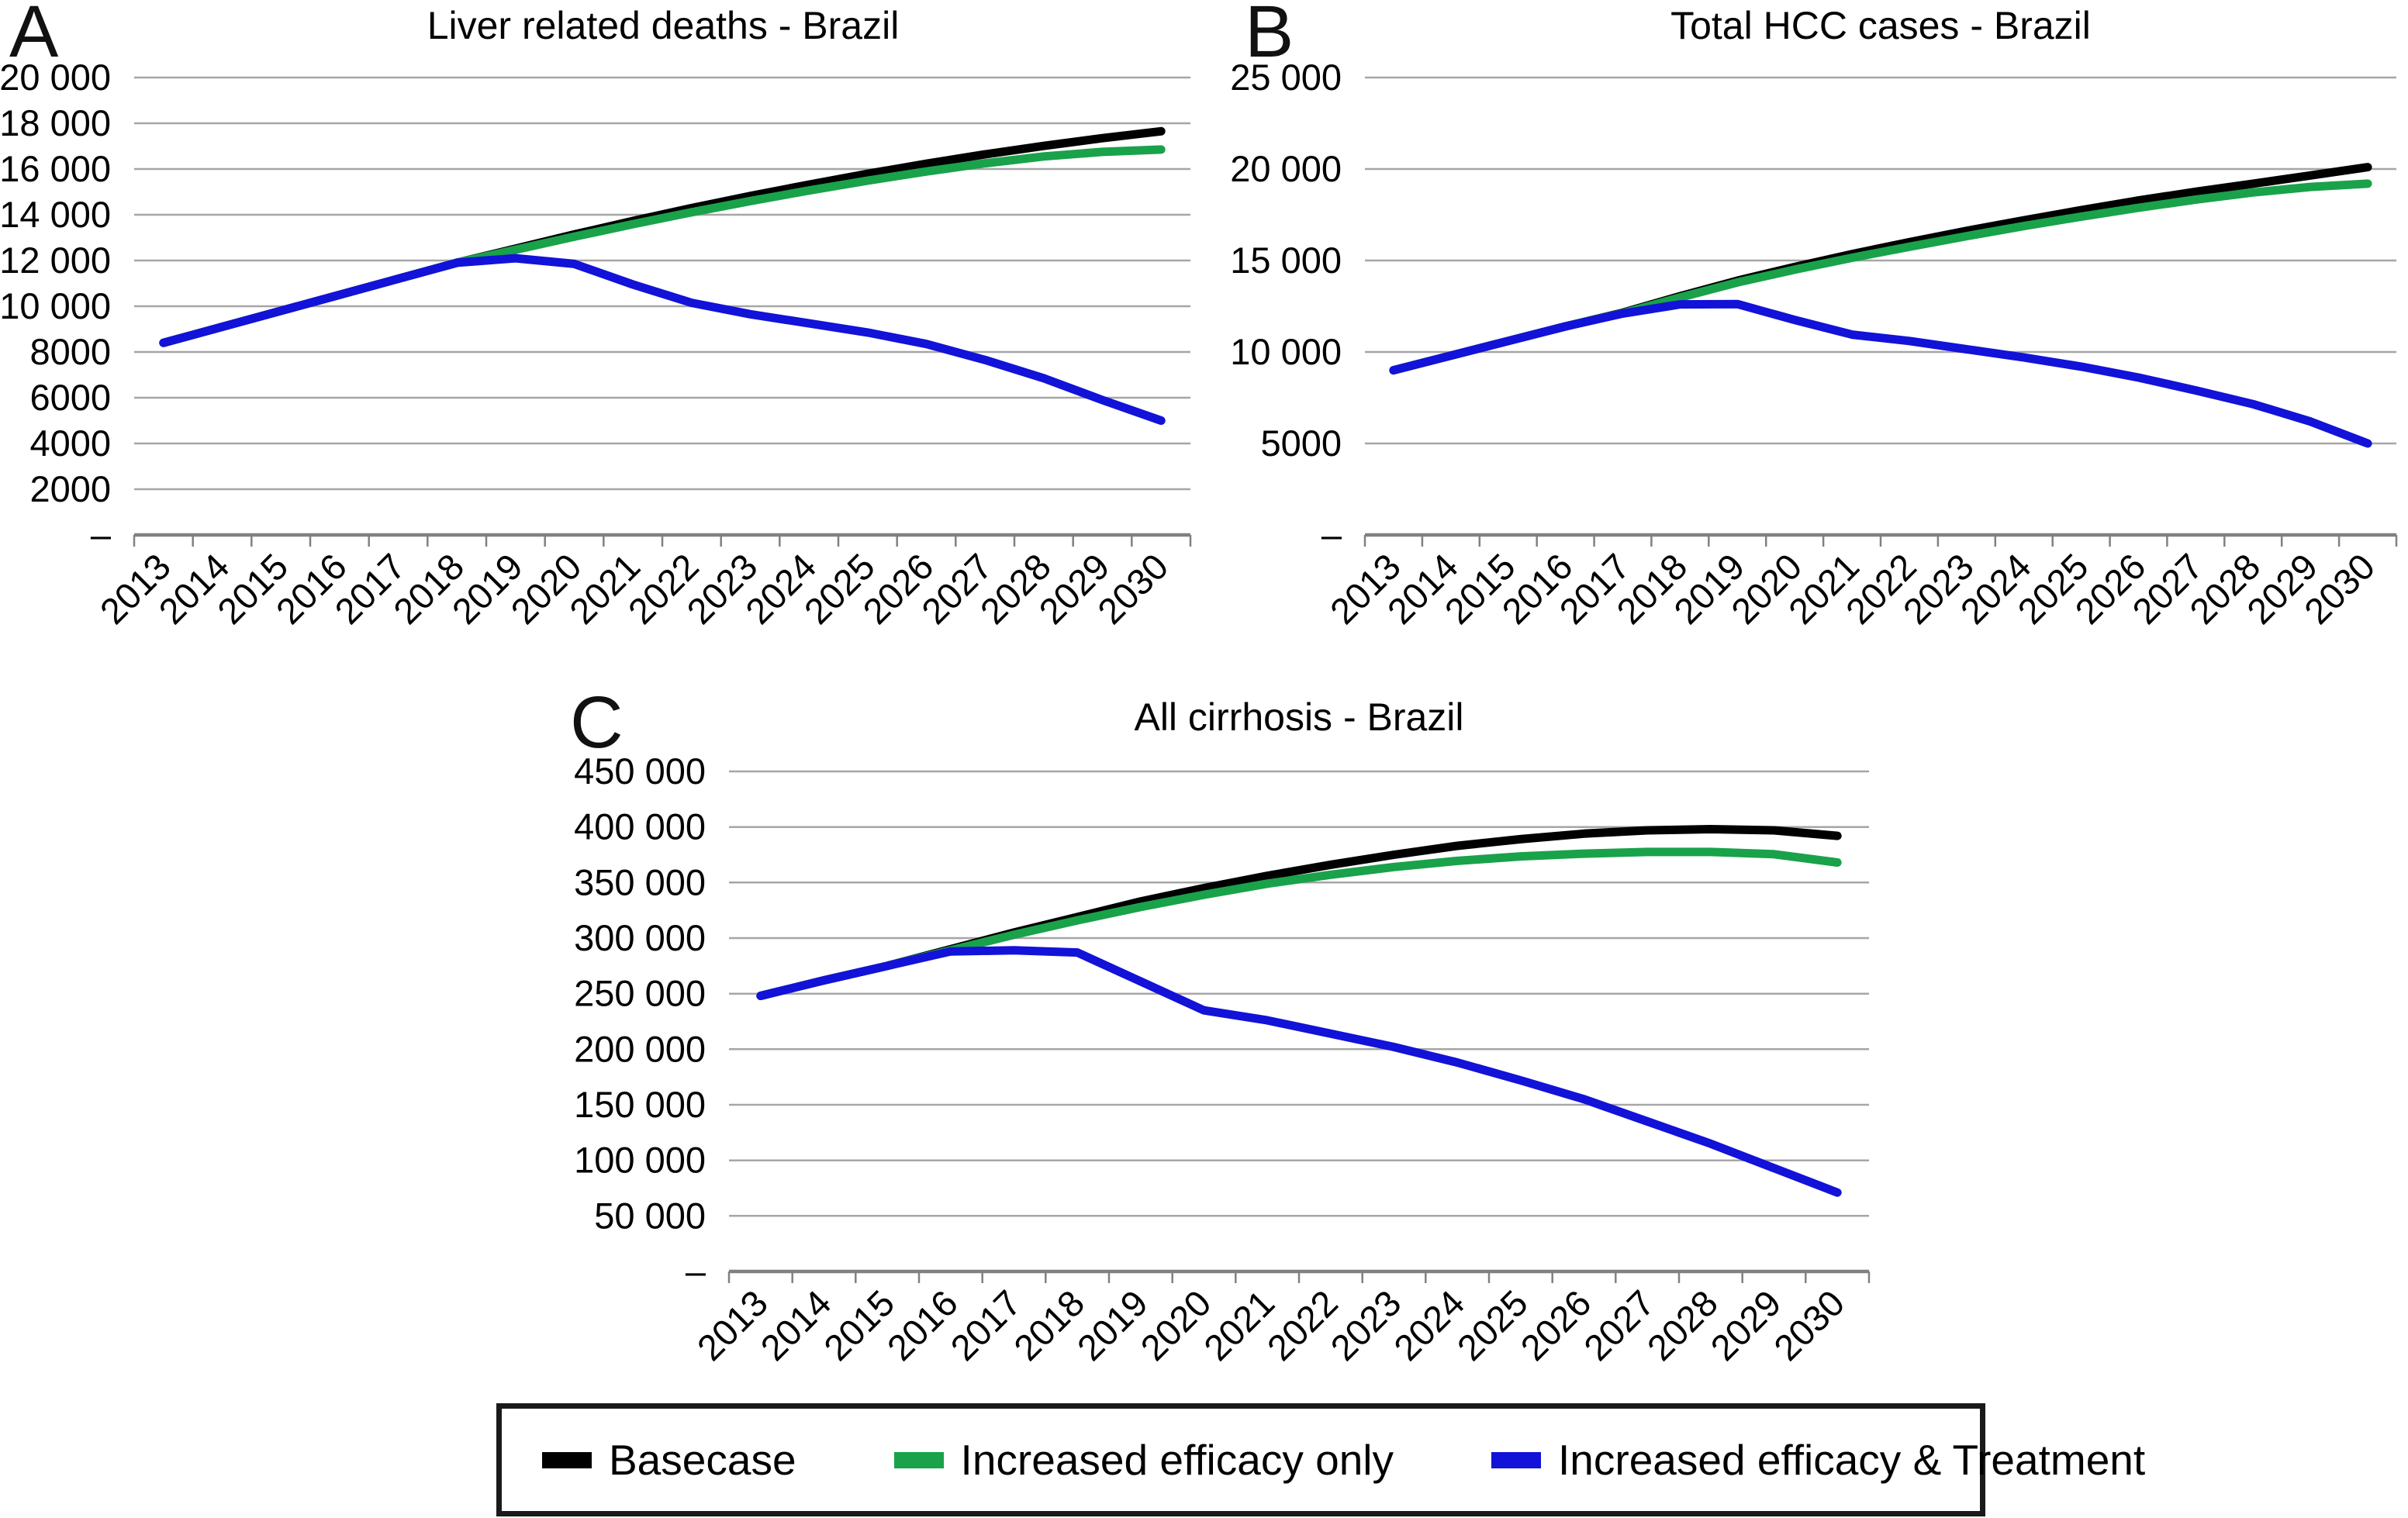 This screenshot has width=2408, height=1518. I want to click on svg-text: 2018, so click(1049, 1325).